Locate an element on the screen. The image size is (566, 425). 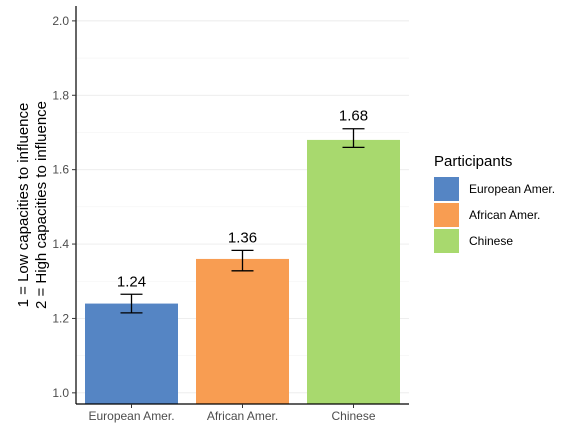
legend-label: Chinese is located at coordinates (491, 241).